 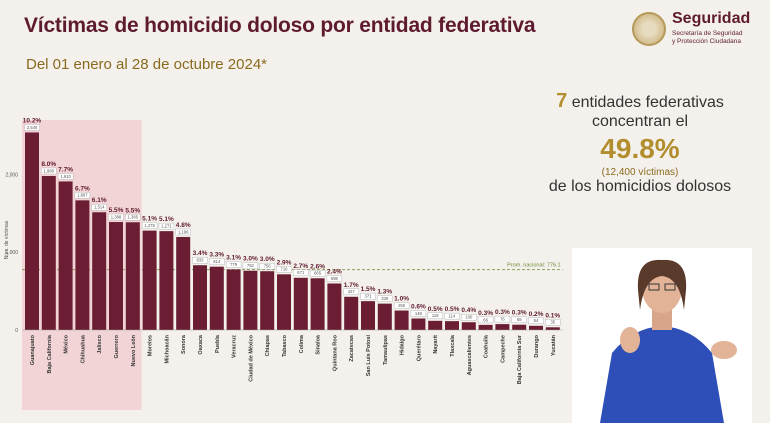 I want to click on percent-label: 2.9%, so click(x=284, y=262).